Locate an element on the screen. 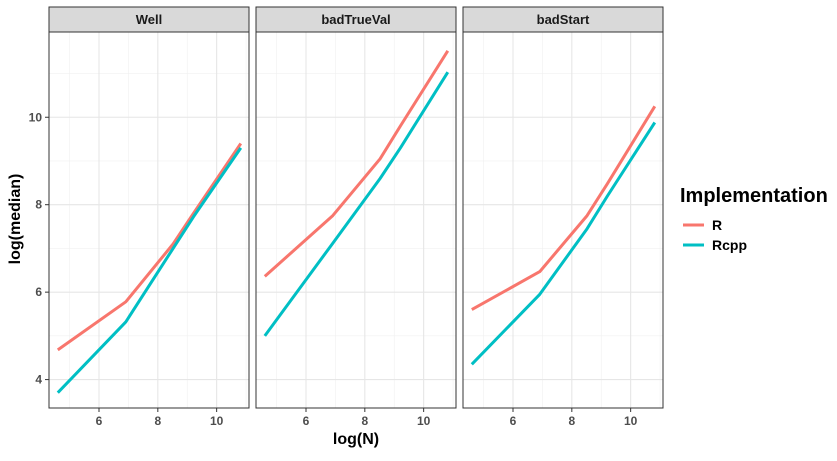  legend-entry-Rcpp: Rcpp is located at coordinates (715, 245).